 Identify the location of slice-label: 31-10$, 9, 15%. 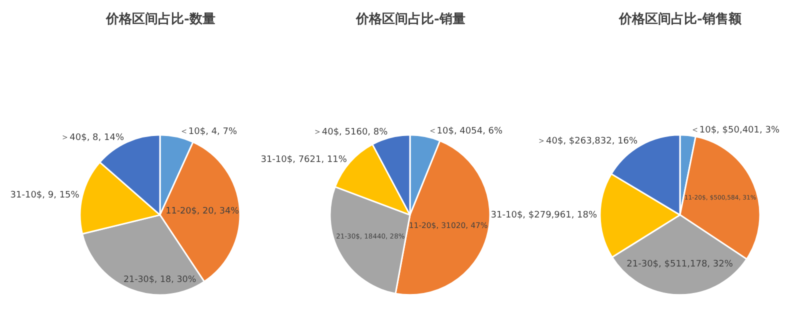
(45, 195).